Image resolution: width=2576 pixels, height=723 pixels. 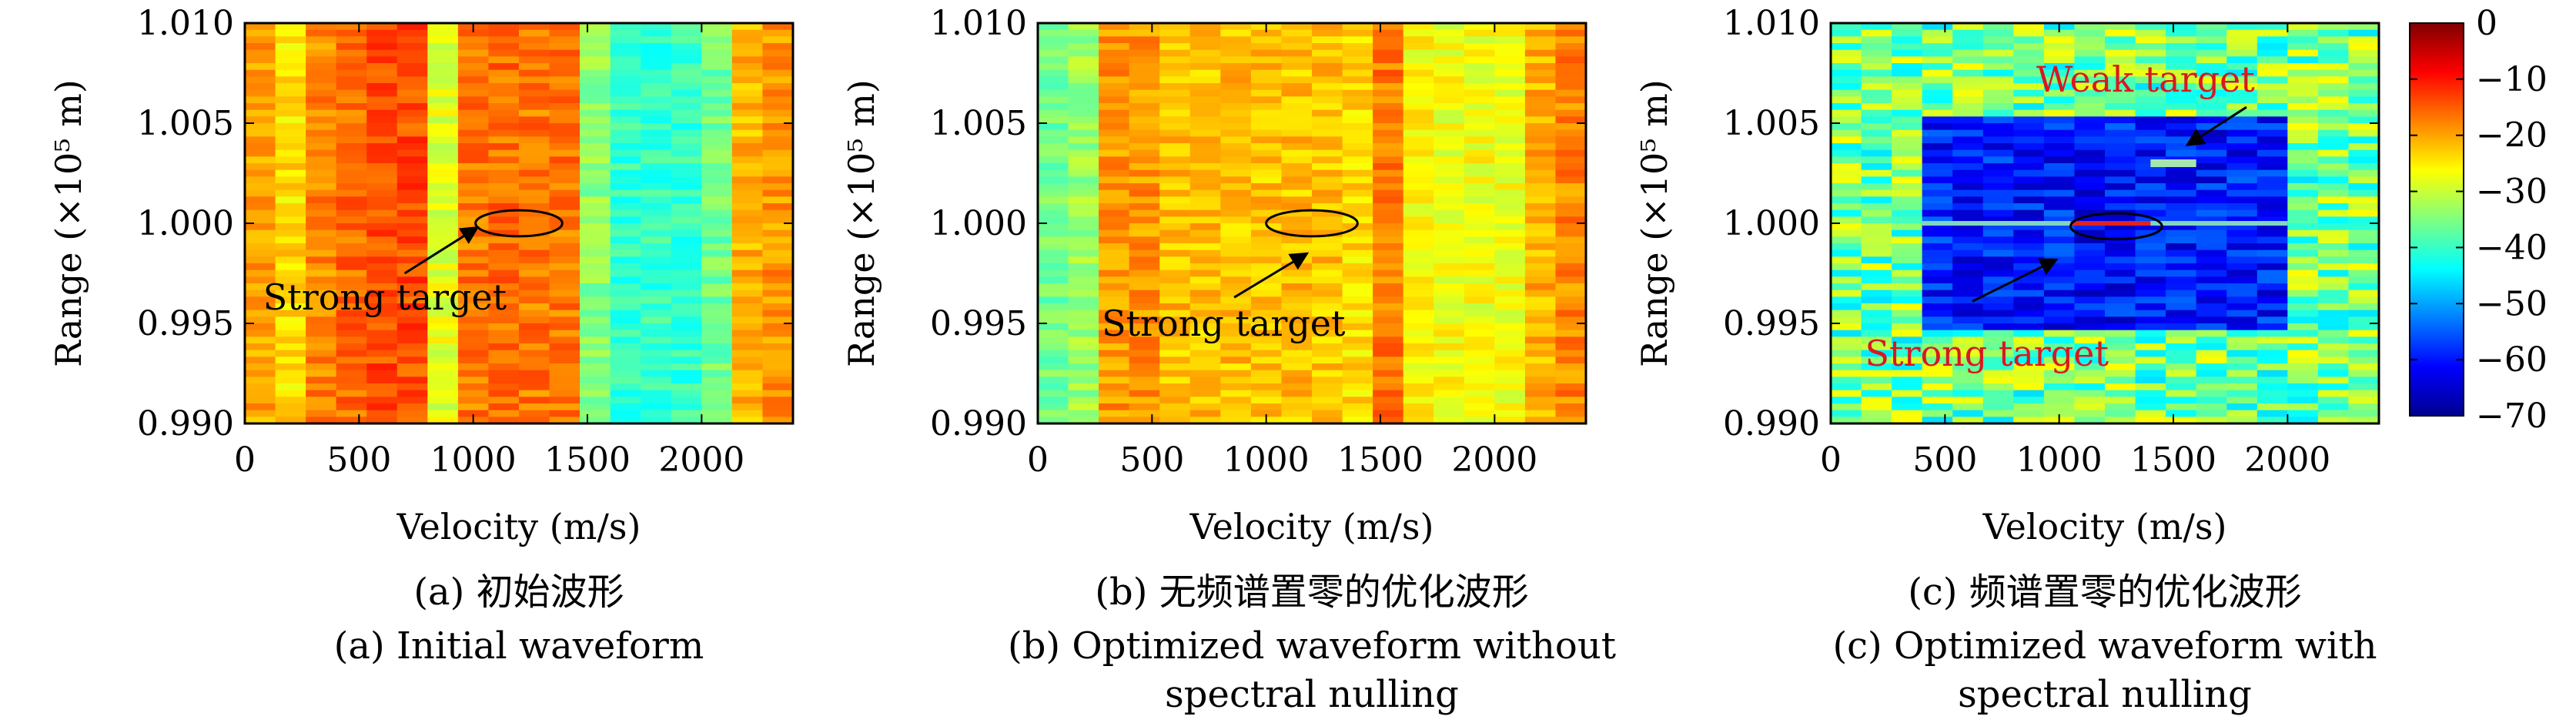 I want to click on y-tick-label: 1.010, so click(x=1772, y=23).